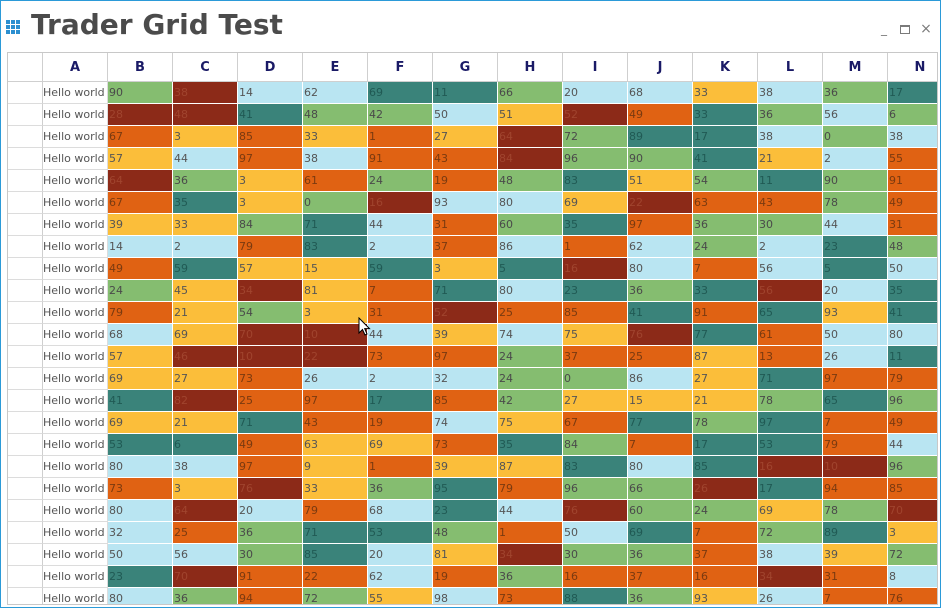  What do you see at coordinates (790, 379) in the screenshot?
I see `cell-value-l: 71` at bounding box center [790, 379].